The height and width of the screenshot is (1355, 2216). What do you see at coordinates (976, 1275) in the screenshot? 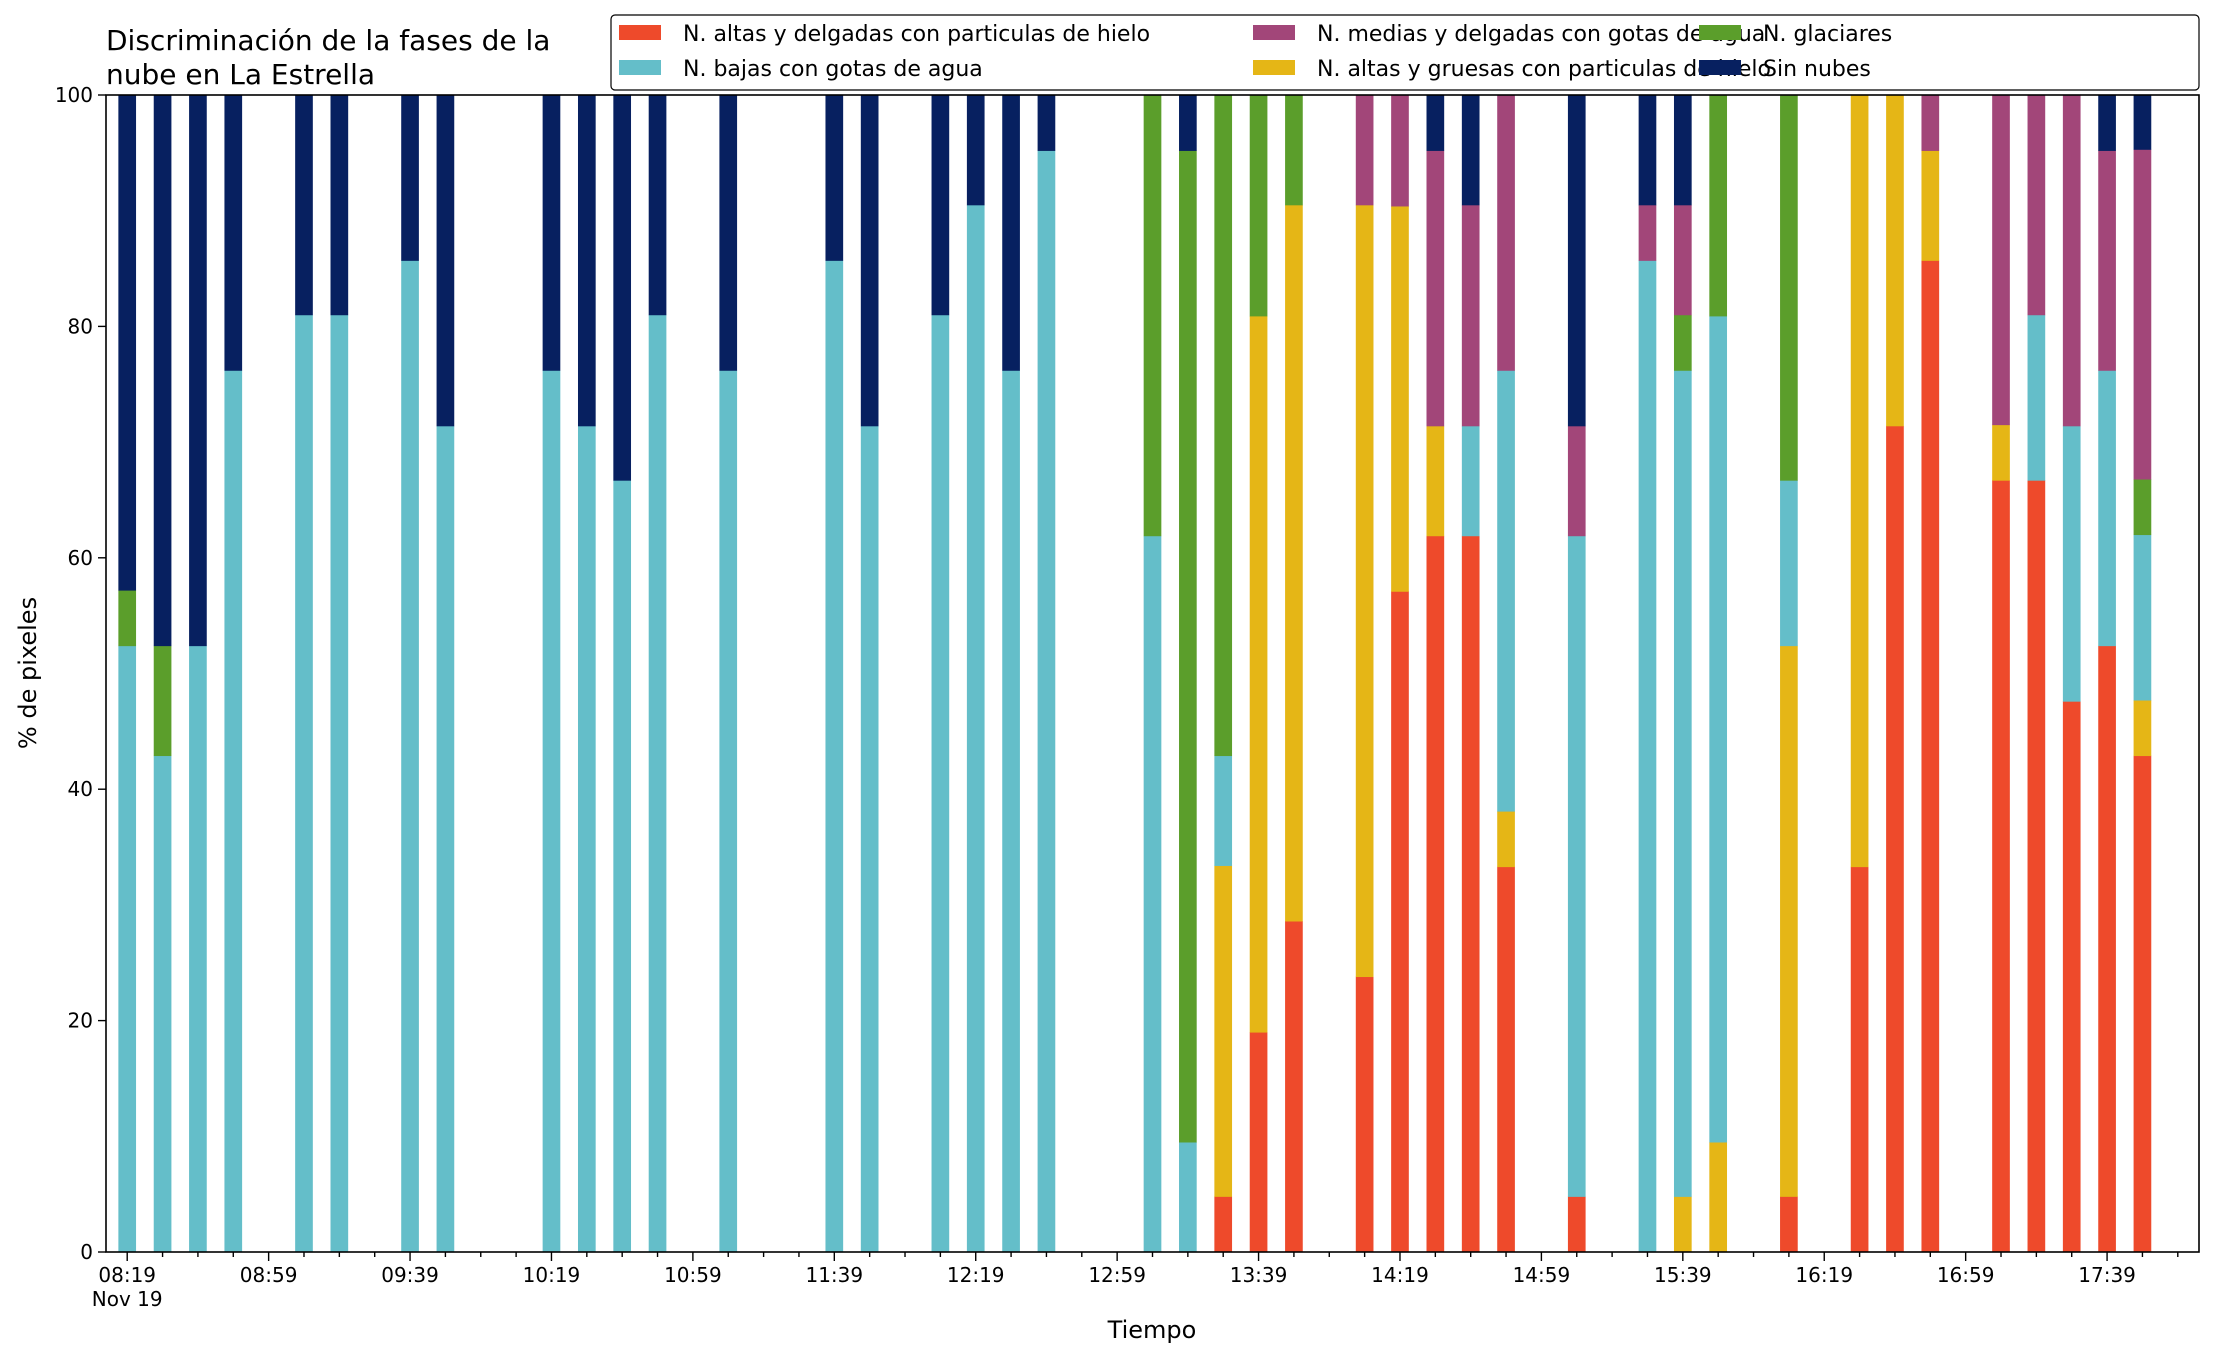
I see `x-tick-label: 12:19` at bounding box center [976, 1275].